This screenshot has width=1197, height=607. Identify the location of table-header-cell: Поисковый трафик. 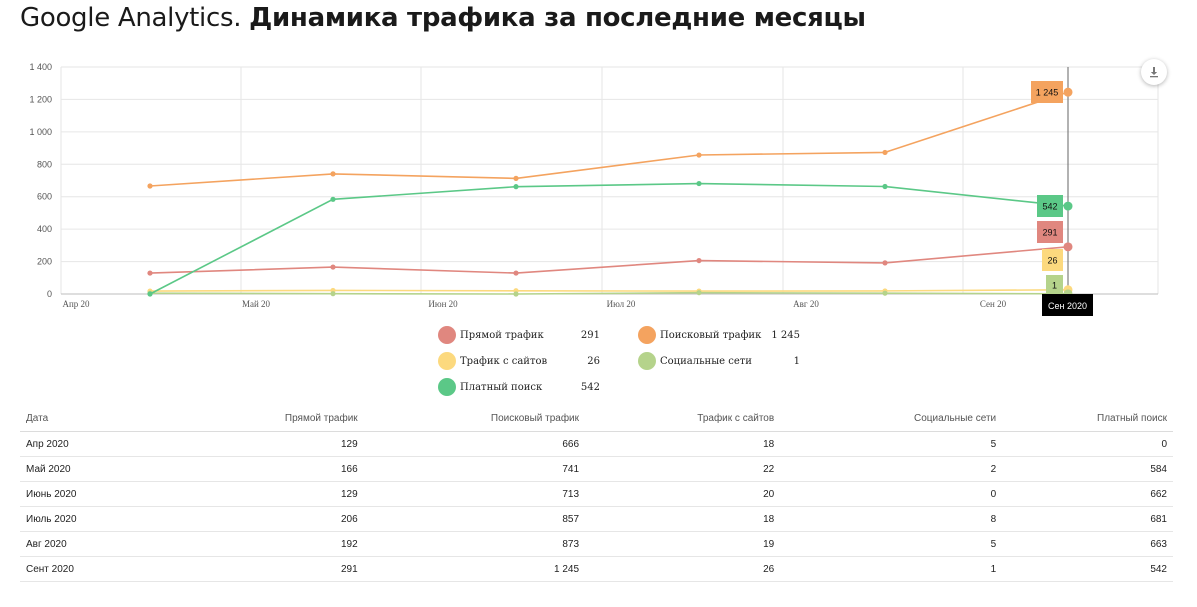
(474, 419).